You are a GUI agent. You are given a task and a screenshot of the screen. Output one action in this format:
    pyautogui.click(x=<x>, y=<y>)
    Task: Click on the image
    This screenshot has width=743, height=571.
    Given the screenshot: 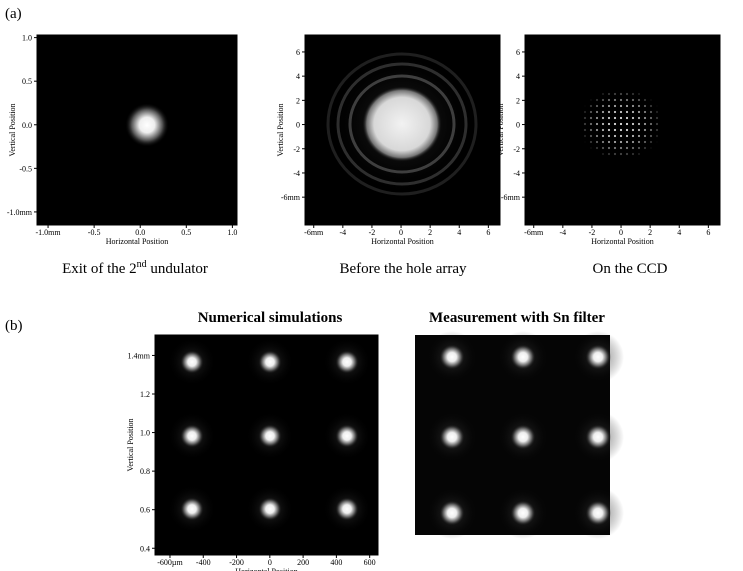 What is the action you would take?
    pyautogui.click(x=402, y=124)
    